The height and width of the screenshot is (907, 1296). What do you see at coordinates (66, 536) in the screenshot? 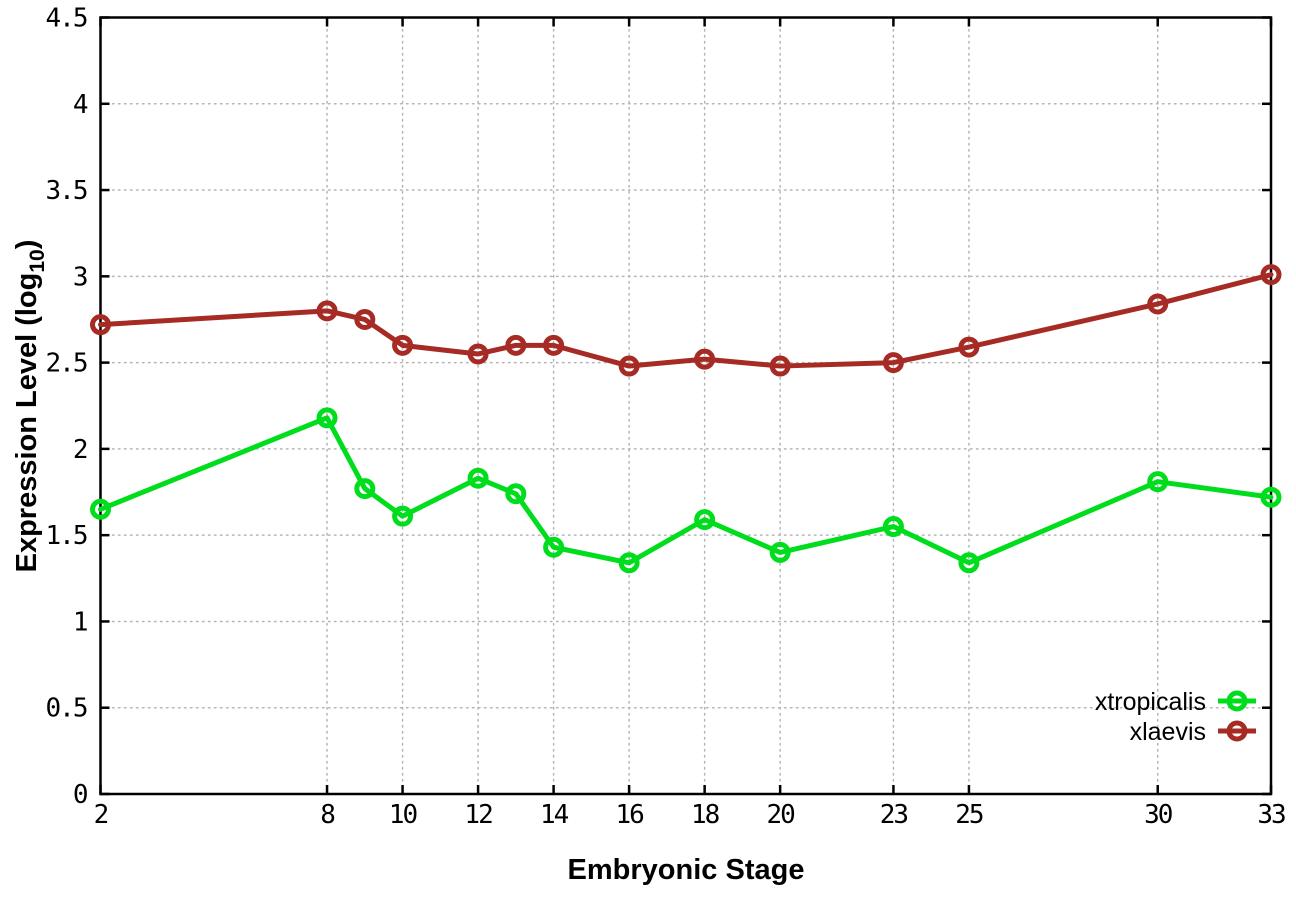
I see `y-tick-label: 1.5` at bounding box center [66, 536].